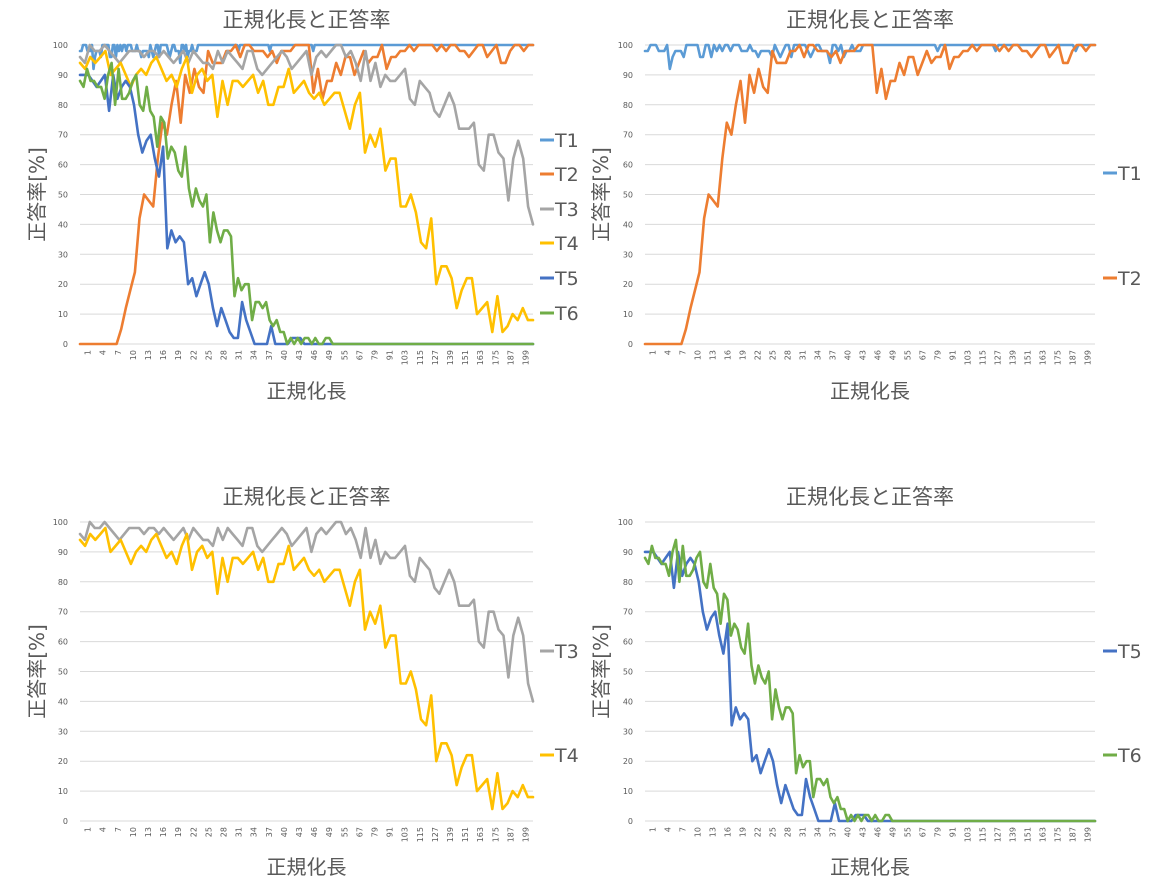 This screenshot has width=1167, height=893. I want to click on legend-label-t3: T3, so click(566, 210).